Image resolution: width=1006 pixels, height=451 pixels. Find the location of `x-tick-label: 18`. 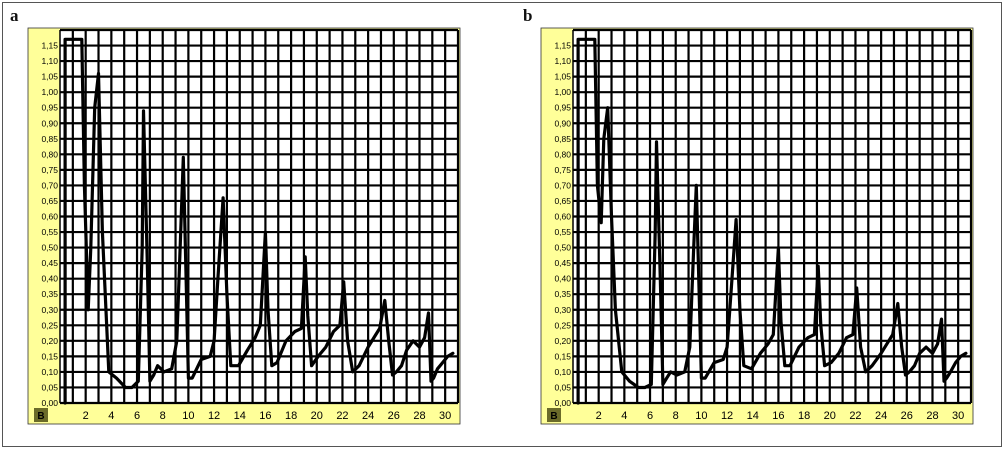

x-tick-label: 18 is located at coordinates (804, 416).